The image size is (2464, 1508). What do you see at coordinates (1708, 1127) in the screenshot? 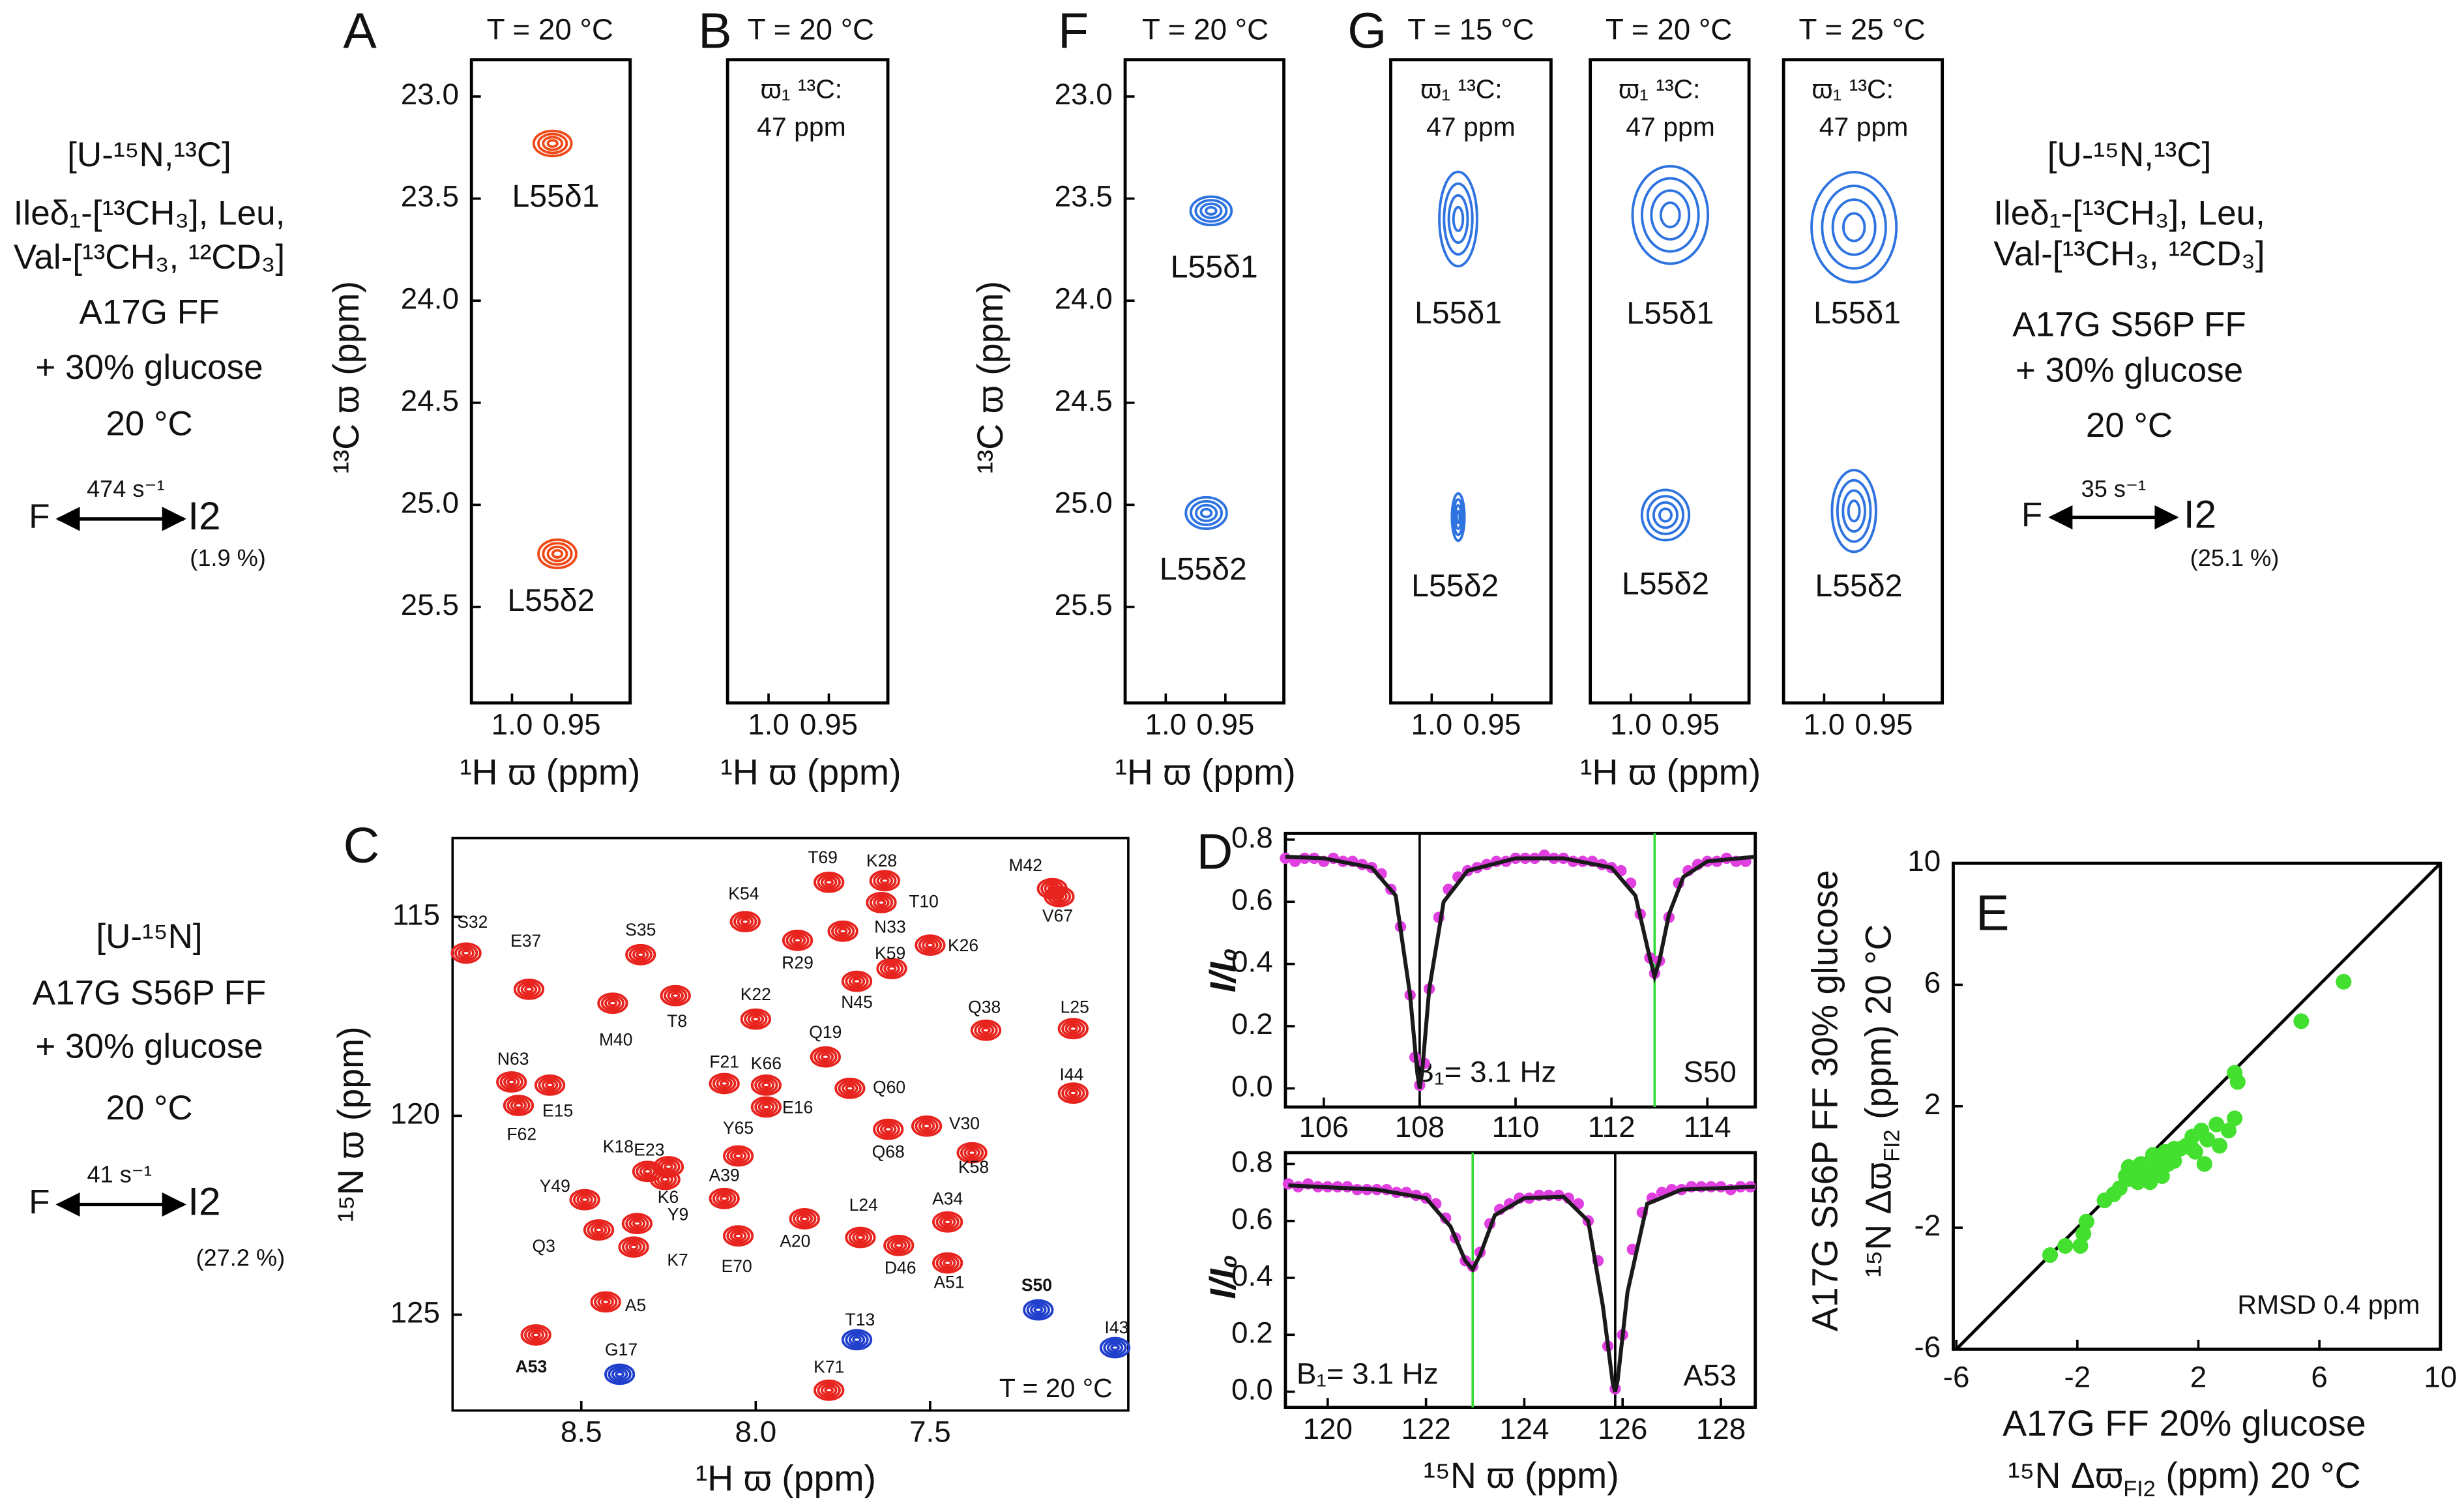
I see `x-tick-label: 114` at bounding box center [1708, 1127].